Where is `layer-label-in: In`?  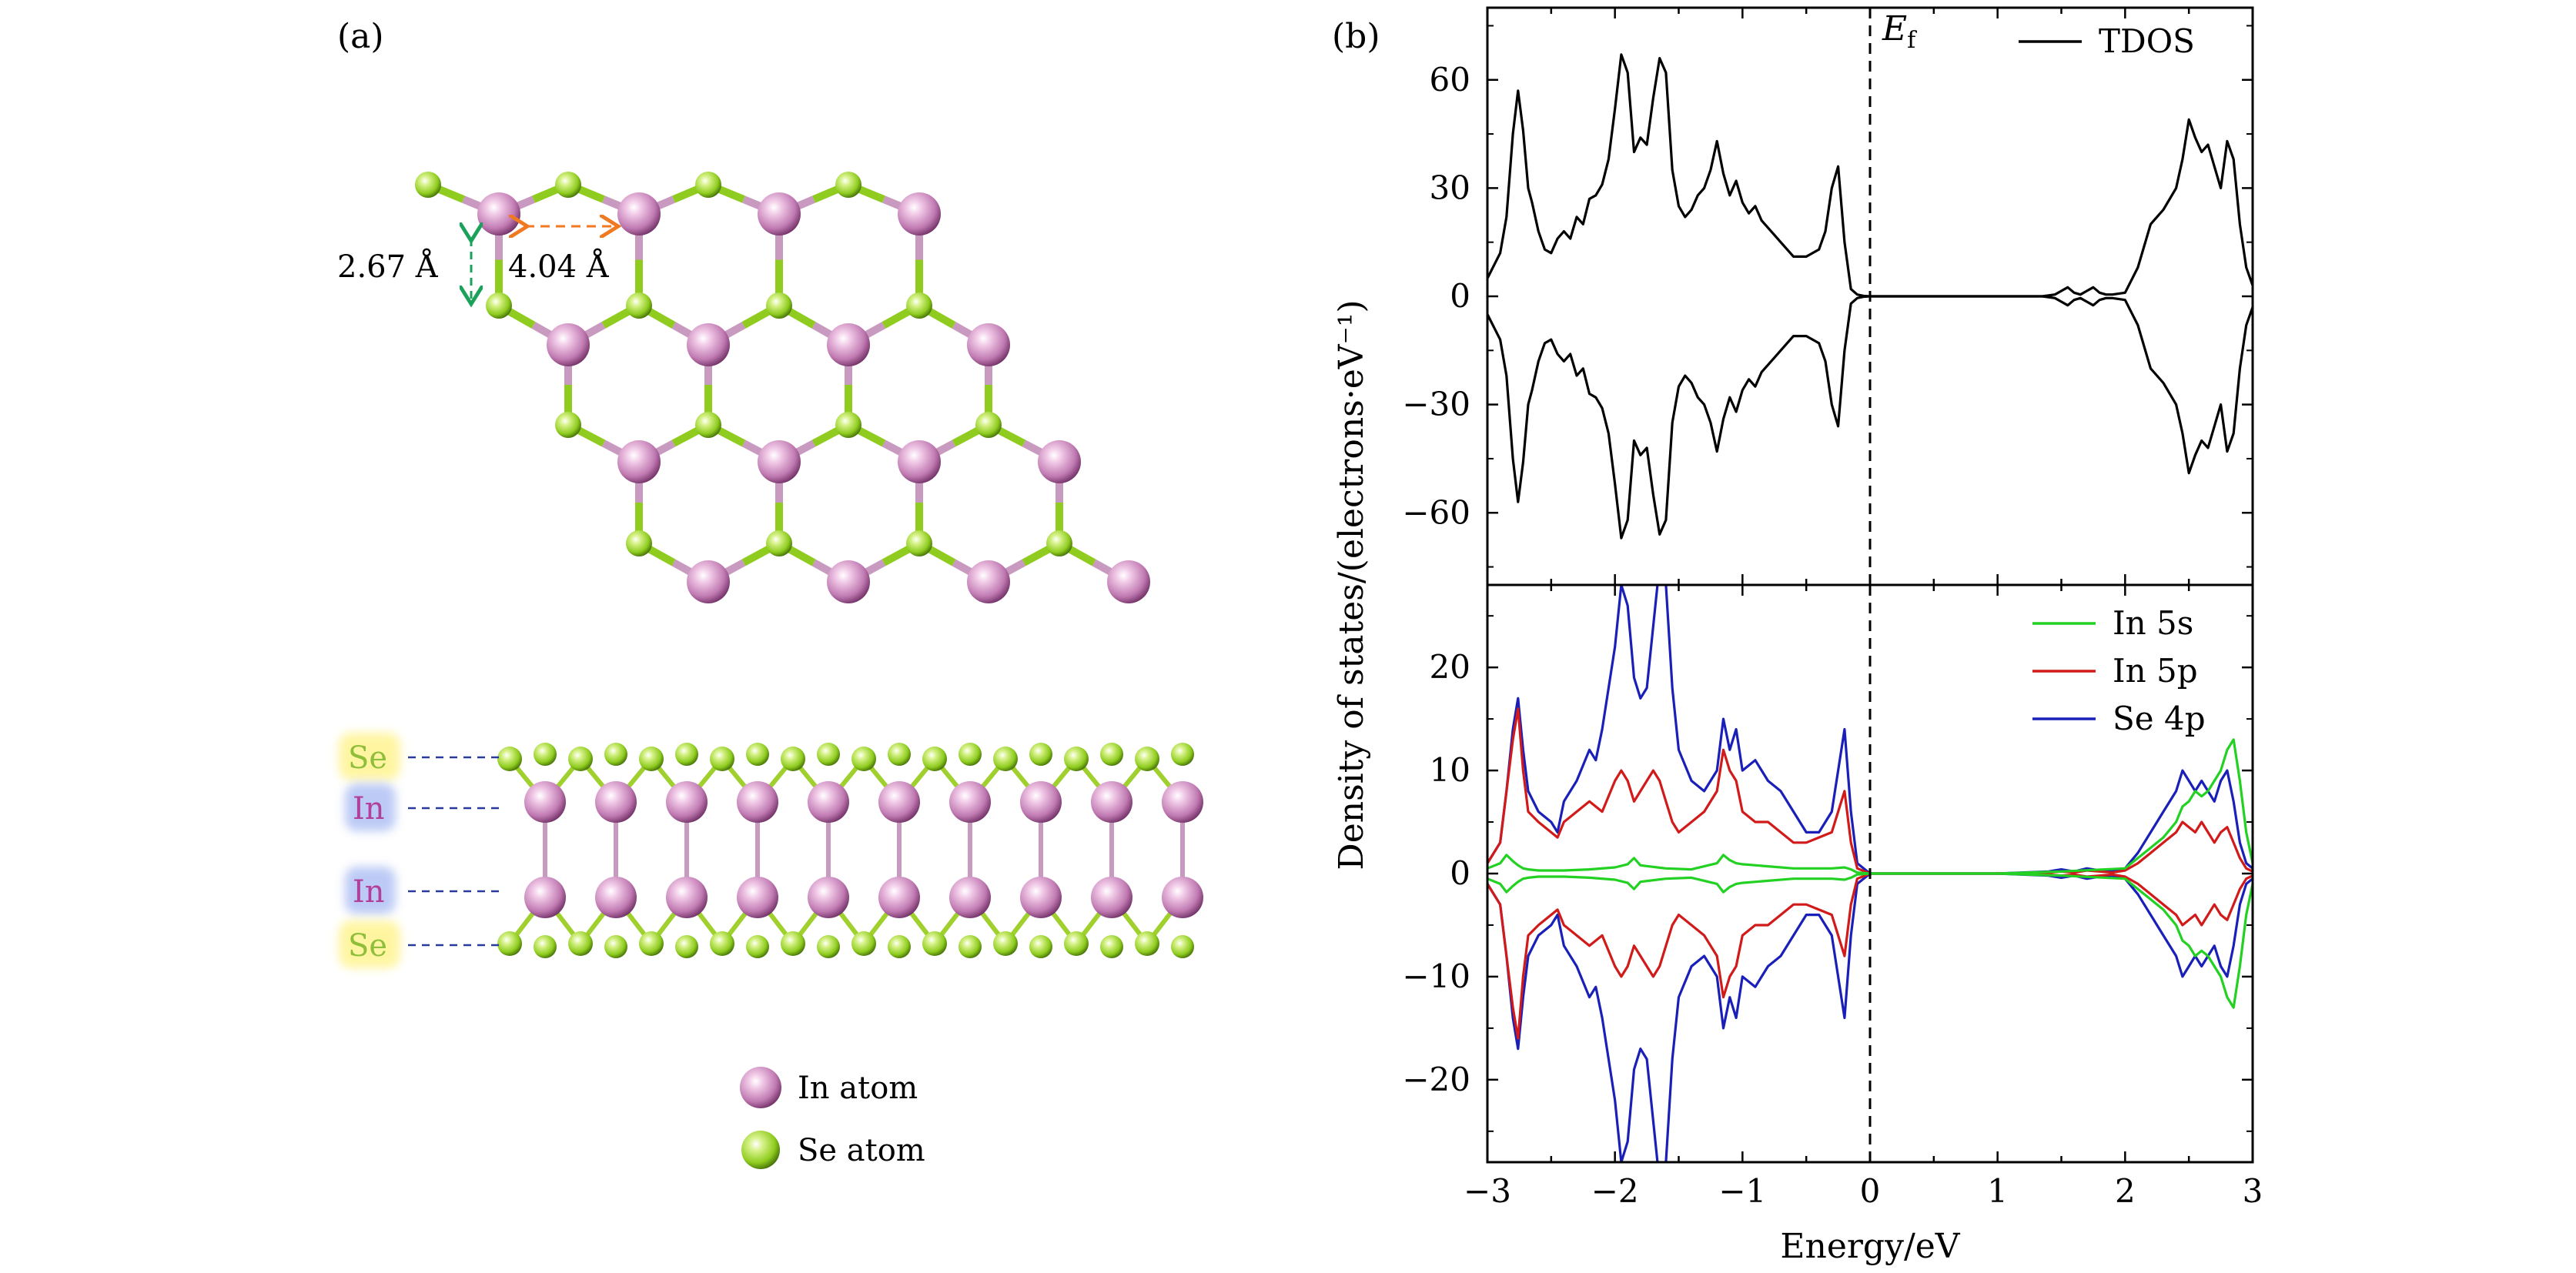 layer-label-in: In is located at coordinates (369, 809).